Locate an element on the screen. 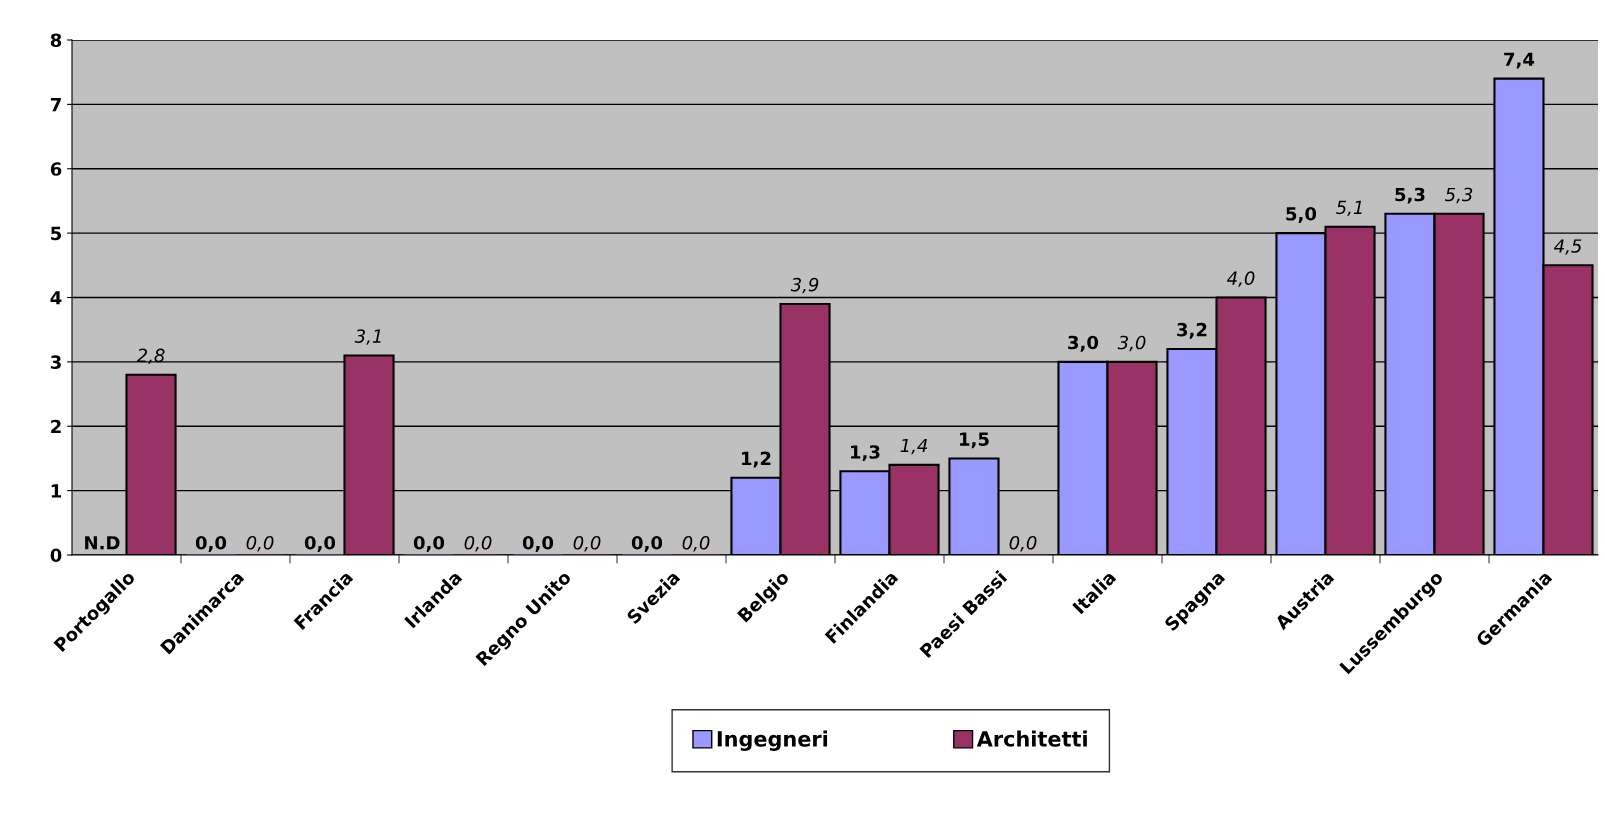 The image size is (1605, 814). data-label: 7,4 is located at coordinates (1519, 60).